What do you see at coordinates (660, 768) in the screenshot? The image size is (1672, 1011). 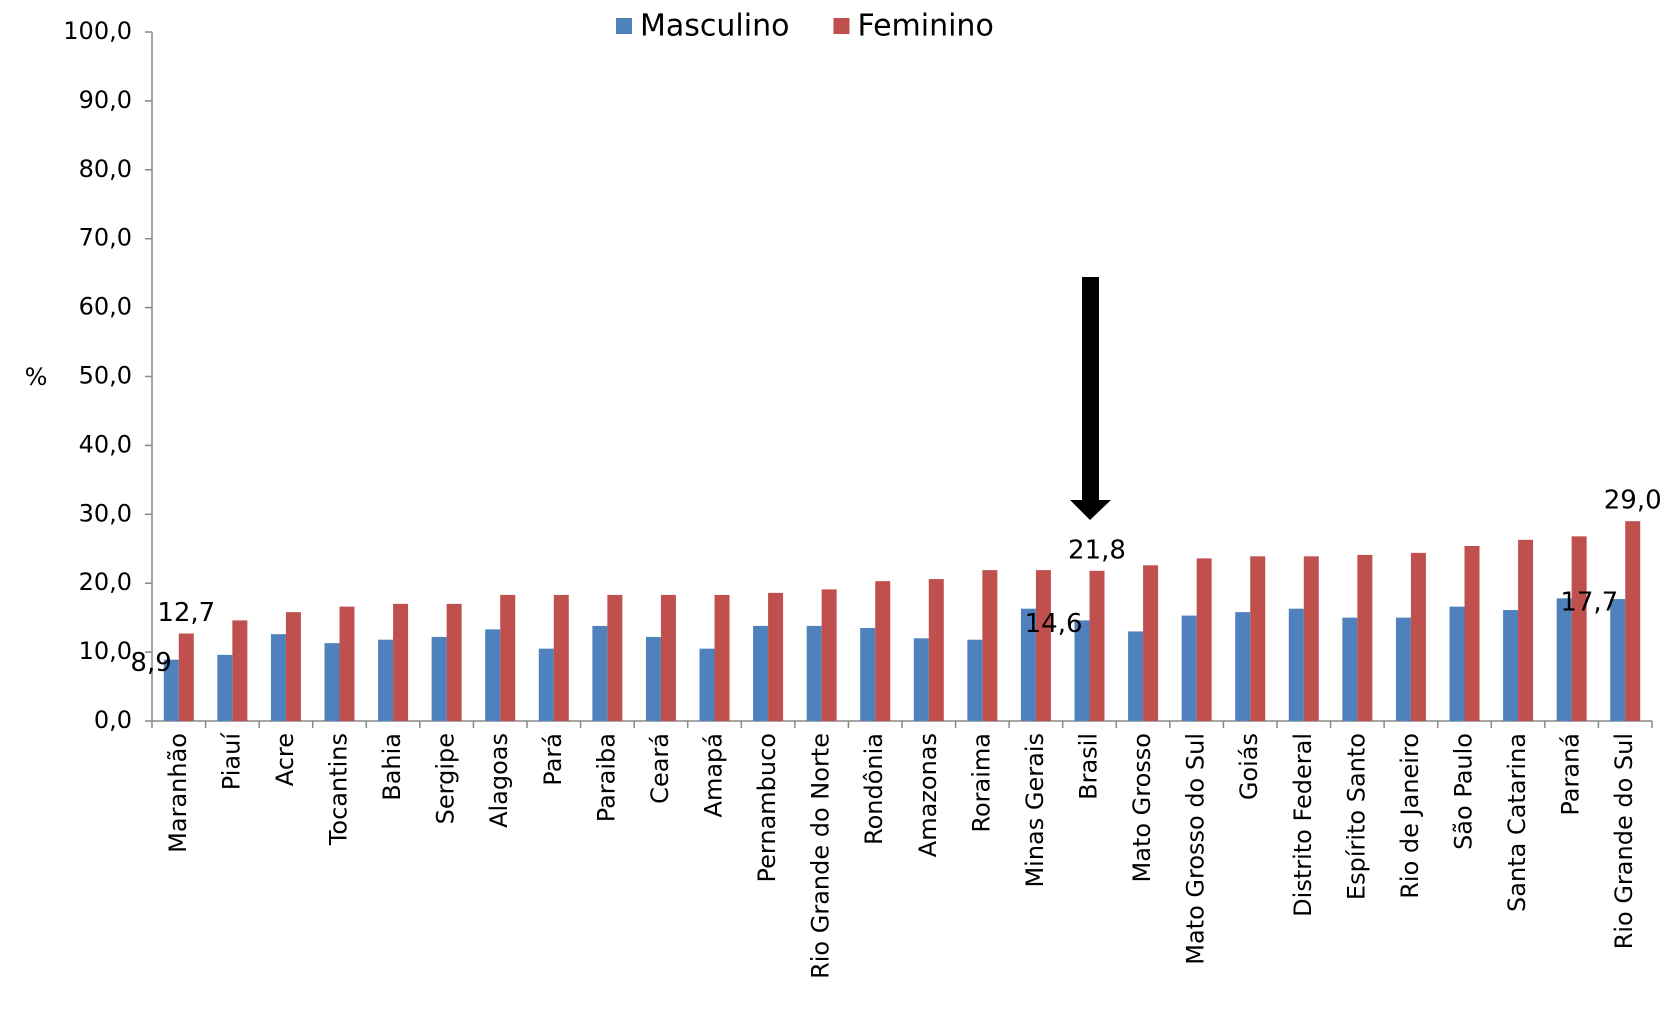 I see `x-tick-label: Ceará` at bounding box center [660, 768].